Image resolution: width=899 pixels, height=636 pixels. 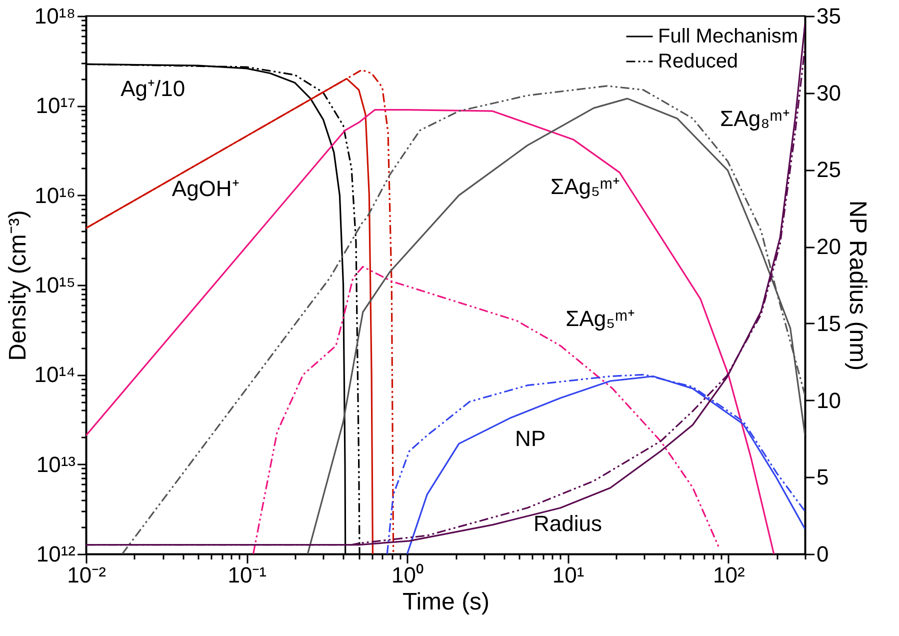 What do you see at coordinates (857, 285) in the screenshot?
I see `y2-axis-title: NP Radius (nm)` at bounding box center [857, 285].